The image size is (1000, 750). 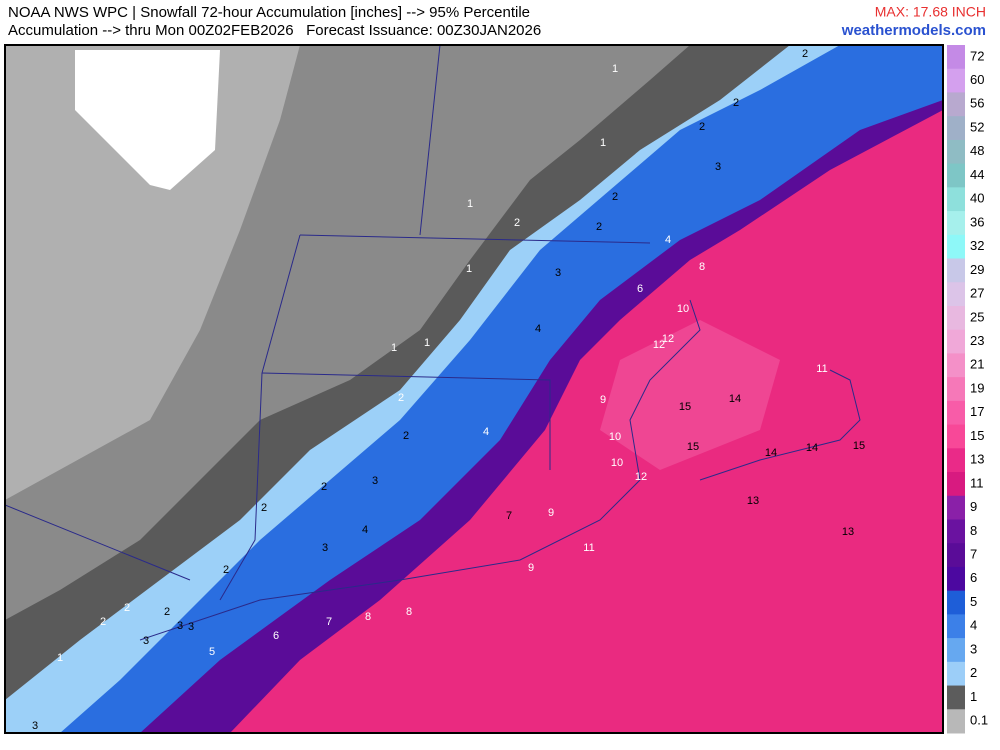 What do you see at coordinates (147, 120) in the screenshot?
I see `no-snow-area` at bounding box center [147, 120].